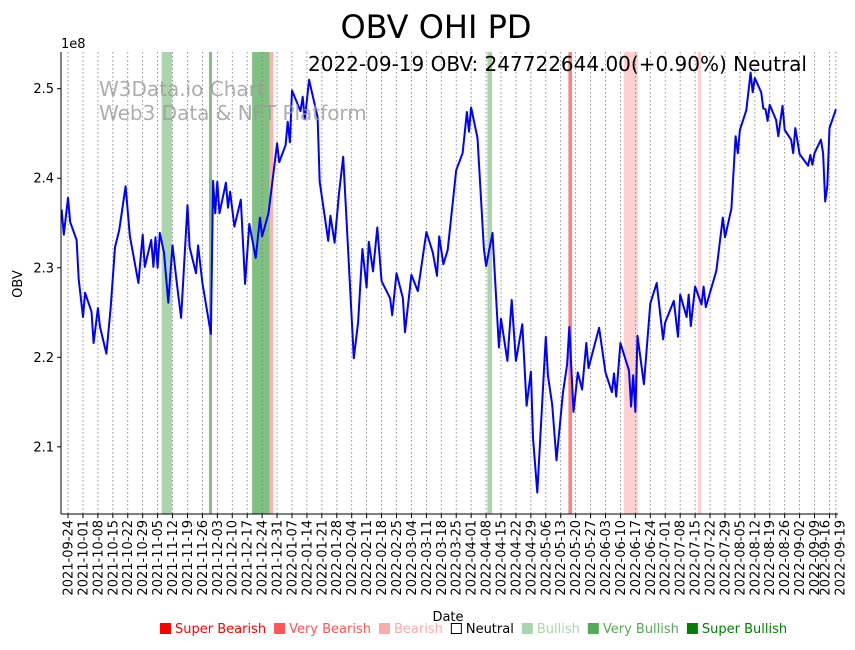 This screenshot has width=855, height=650. Describe the element at coordinates (606, 558) in the screenshot. I see `x-tick-label: 2022-06-03` at that location.